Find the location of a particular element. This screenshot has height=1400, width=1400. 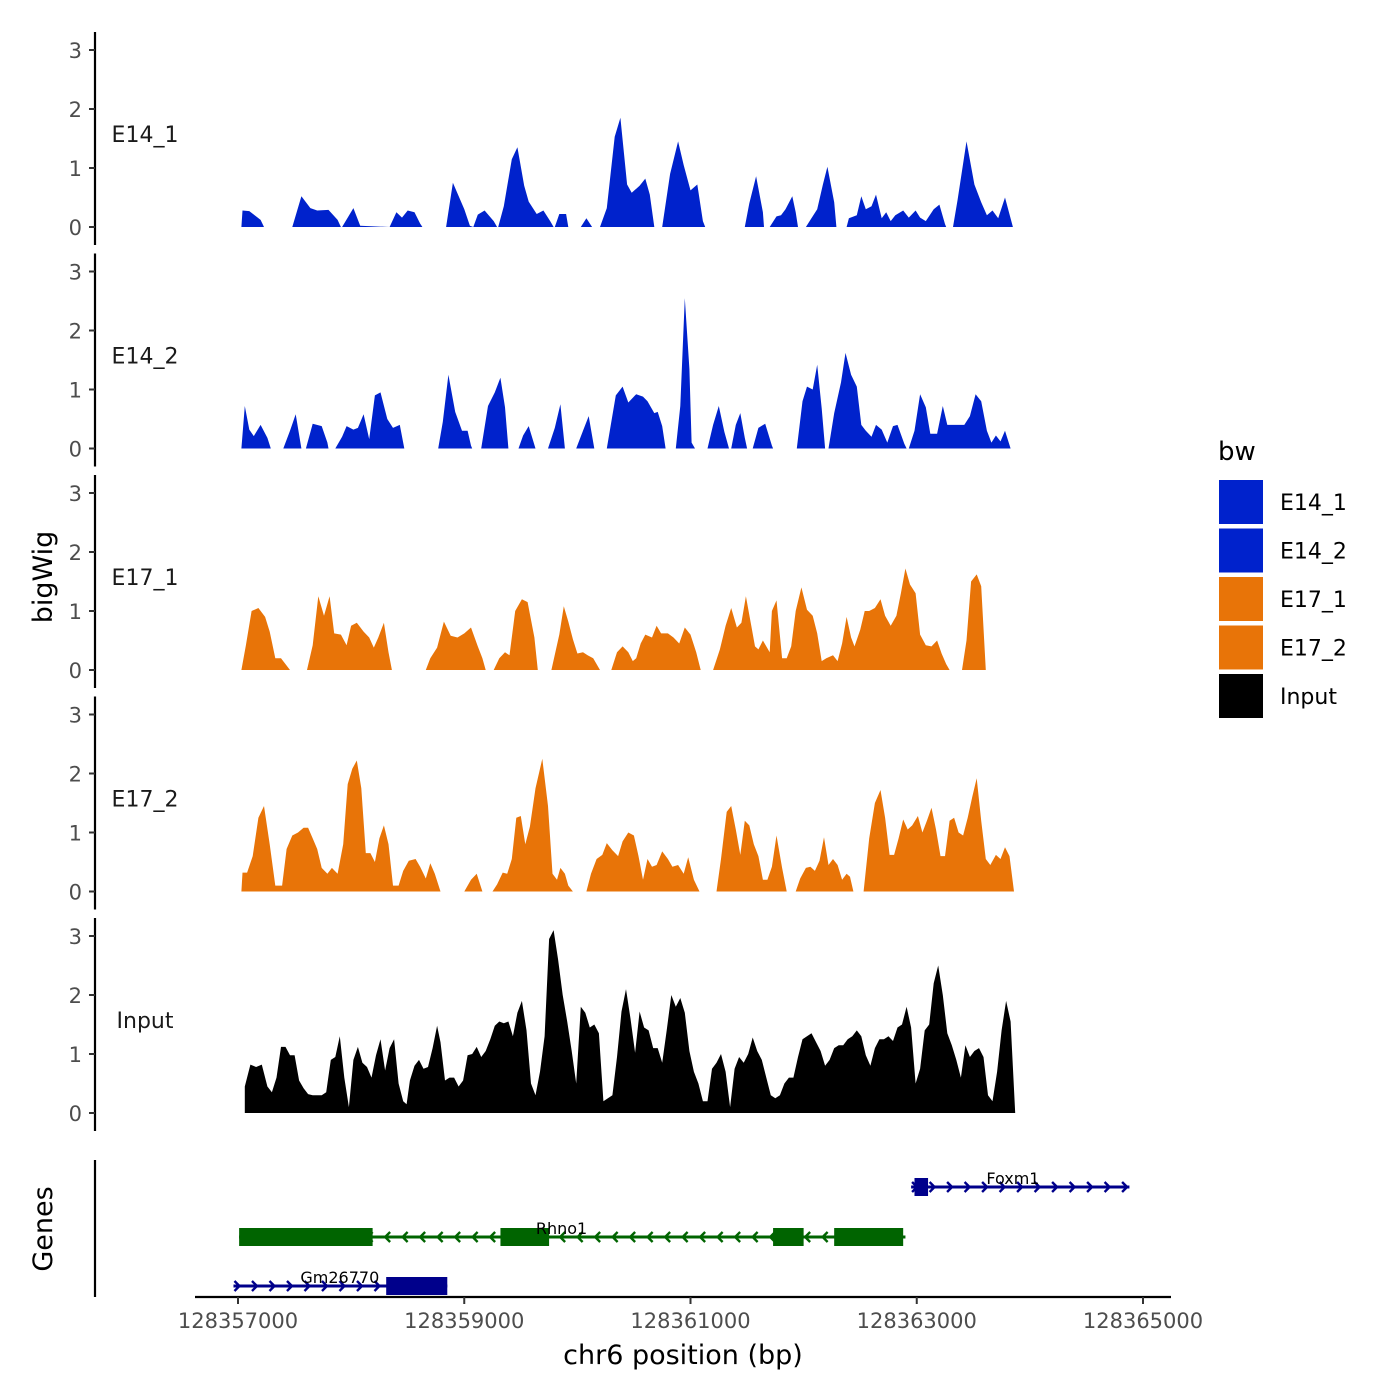

track-label: Input is located at coordinates (145, 1021).